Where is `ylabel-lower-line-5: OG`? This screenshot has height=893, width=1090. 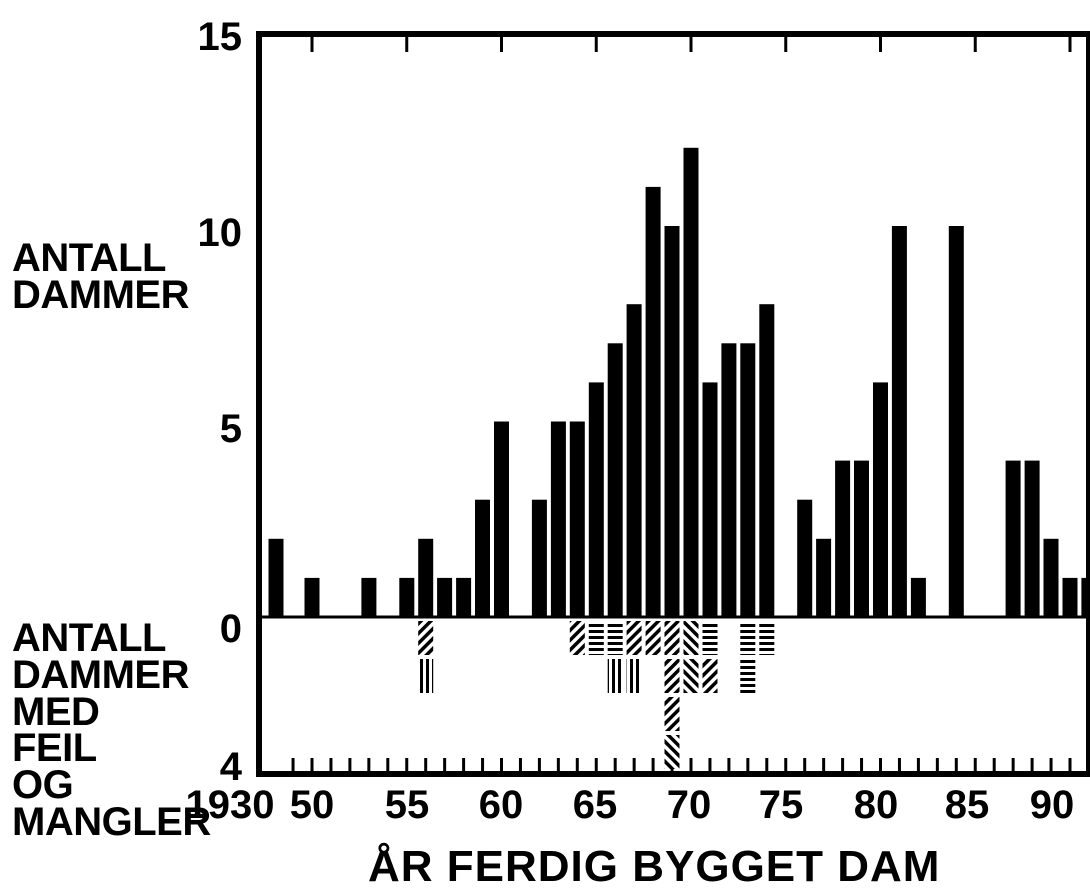
ylabel-lower-line-5: OG is located at coordinates (43, 785).